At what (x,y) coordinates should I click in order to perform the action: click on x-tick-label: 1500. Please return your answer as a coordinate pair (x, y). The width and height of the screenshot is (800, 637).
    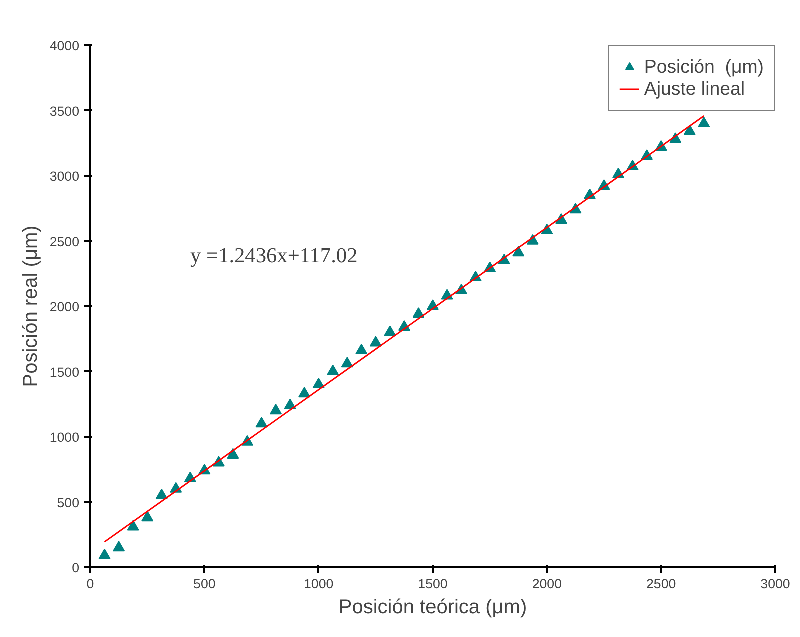
    Looking at the image, I should click on (433, 584).